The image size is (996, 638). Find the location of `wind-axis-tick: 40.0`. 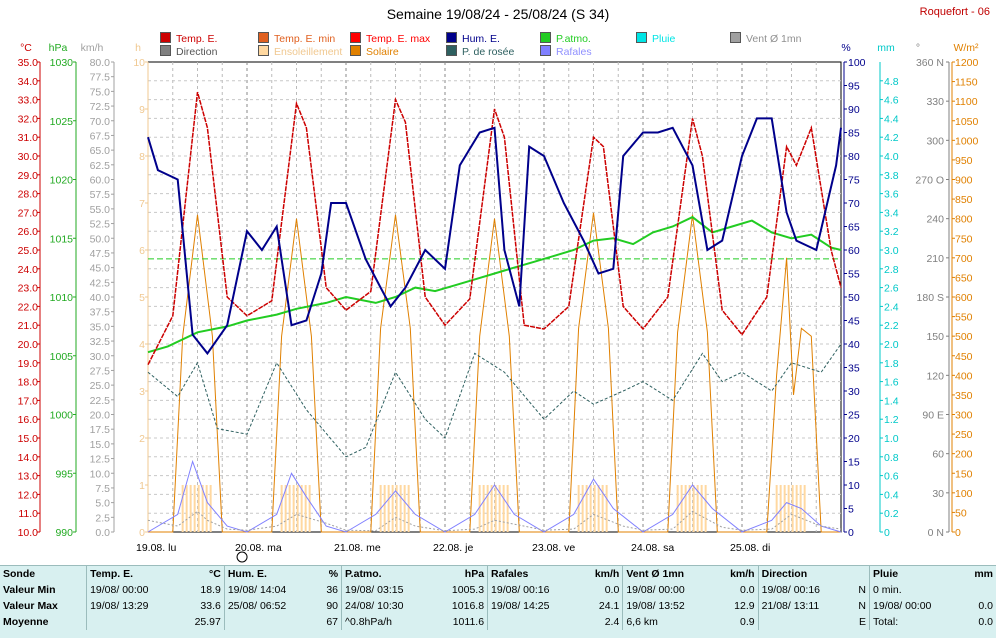

wind-axis-tick: 40.0 is located at coordinates (100, 298).